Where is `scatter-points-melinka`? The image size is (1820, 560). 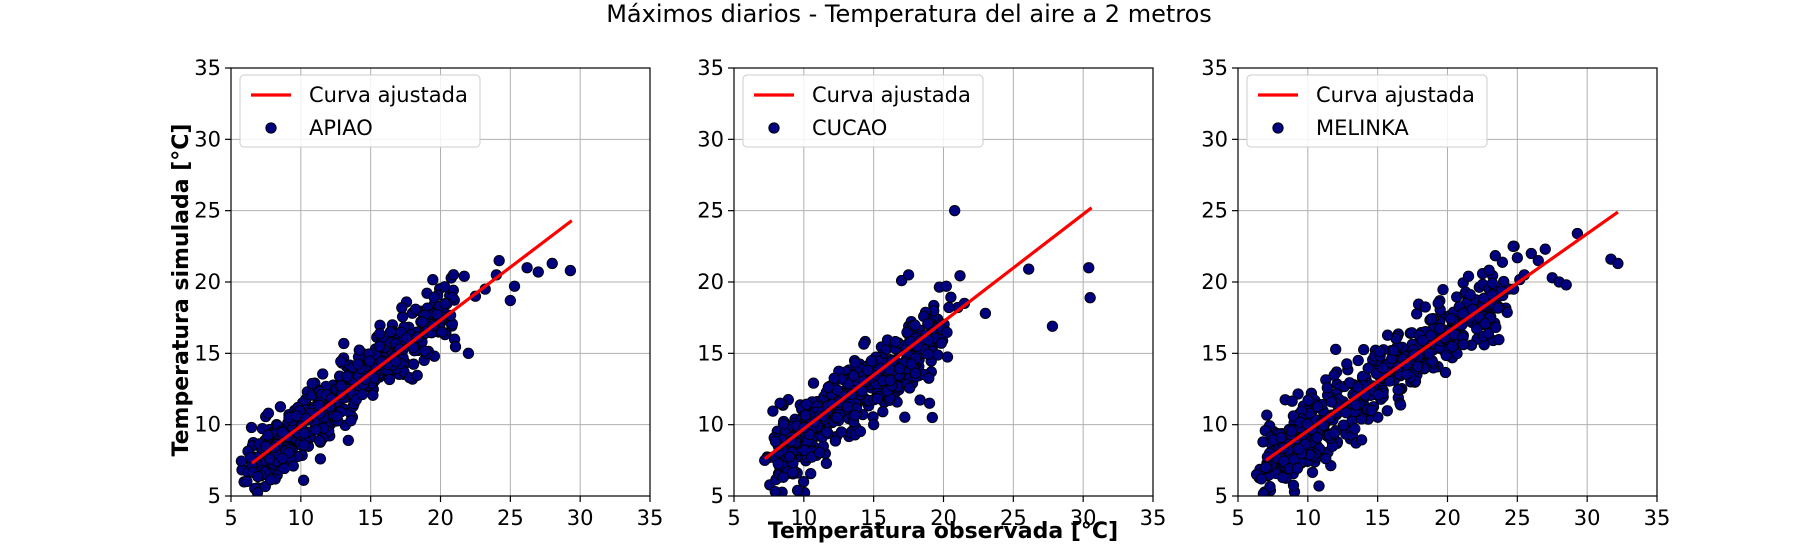
scatter-points-melinka is located at coordinates (1437, 361).